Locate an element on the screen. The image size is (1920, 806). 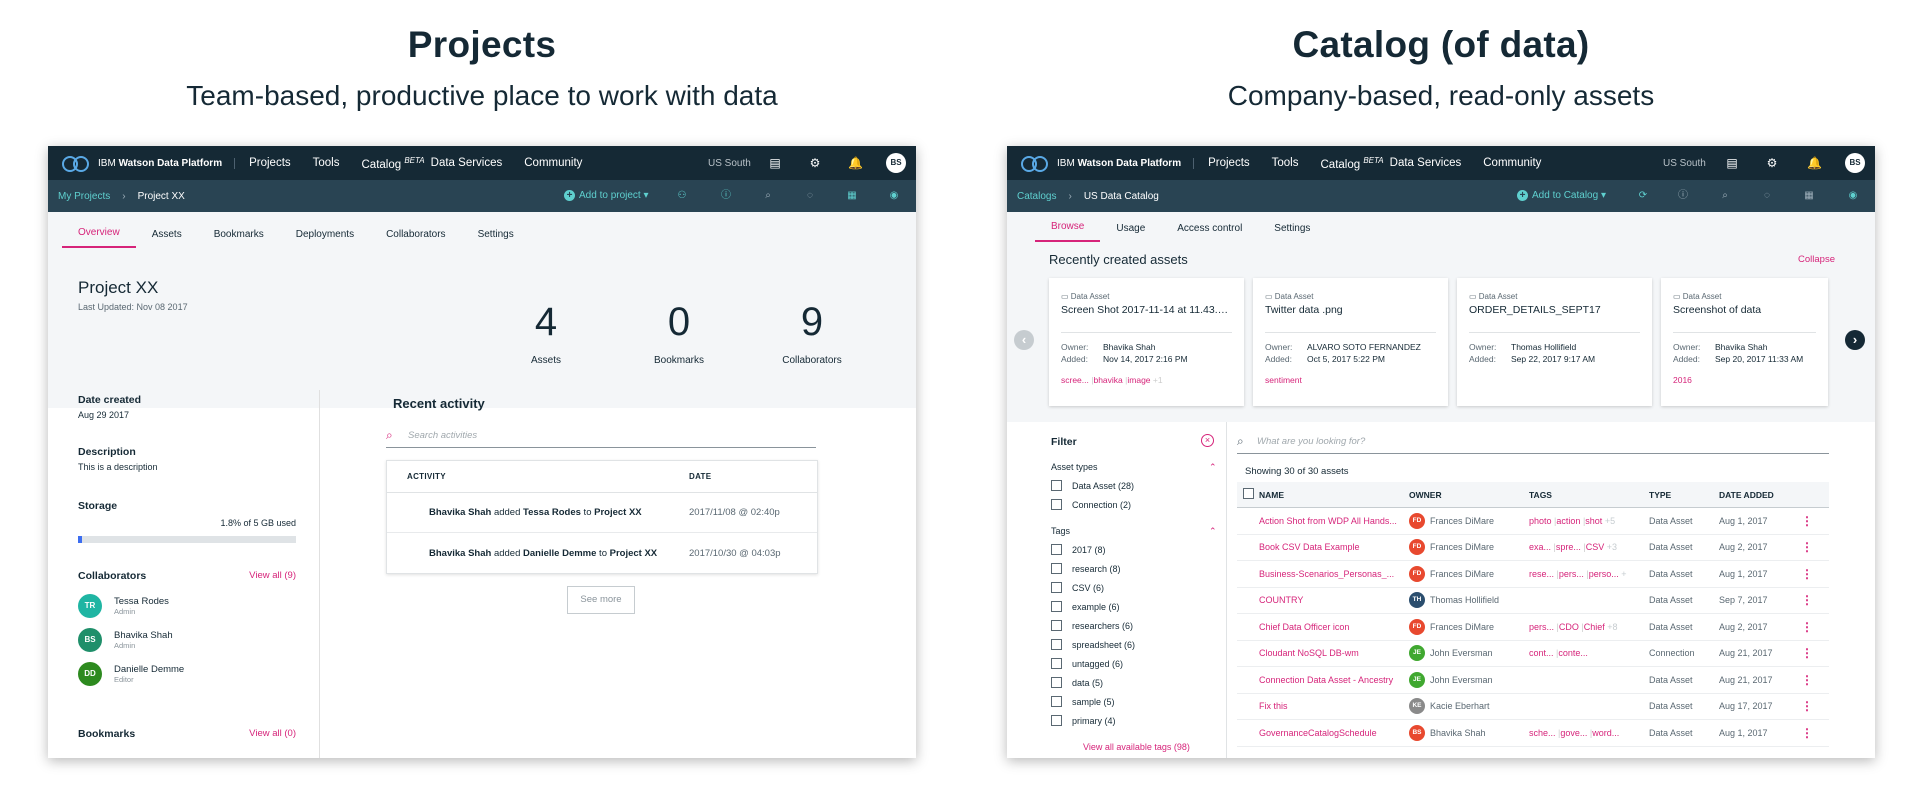
filter-checkbox-item: research (8) is located at coordinates (1086, 568).